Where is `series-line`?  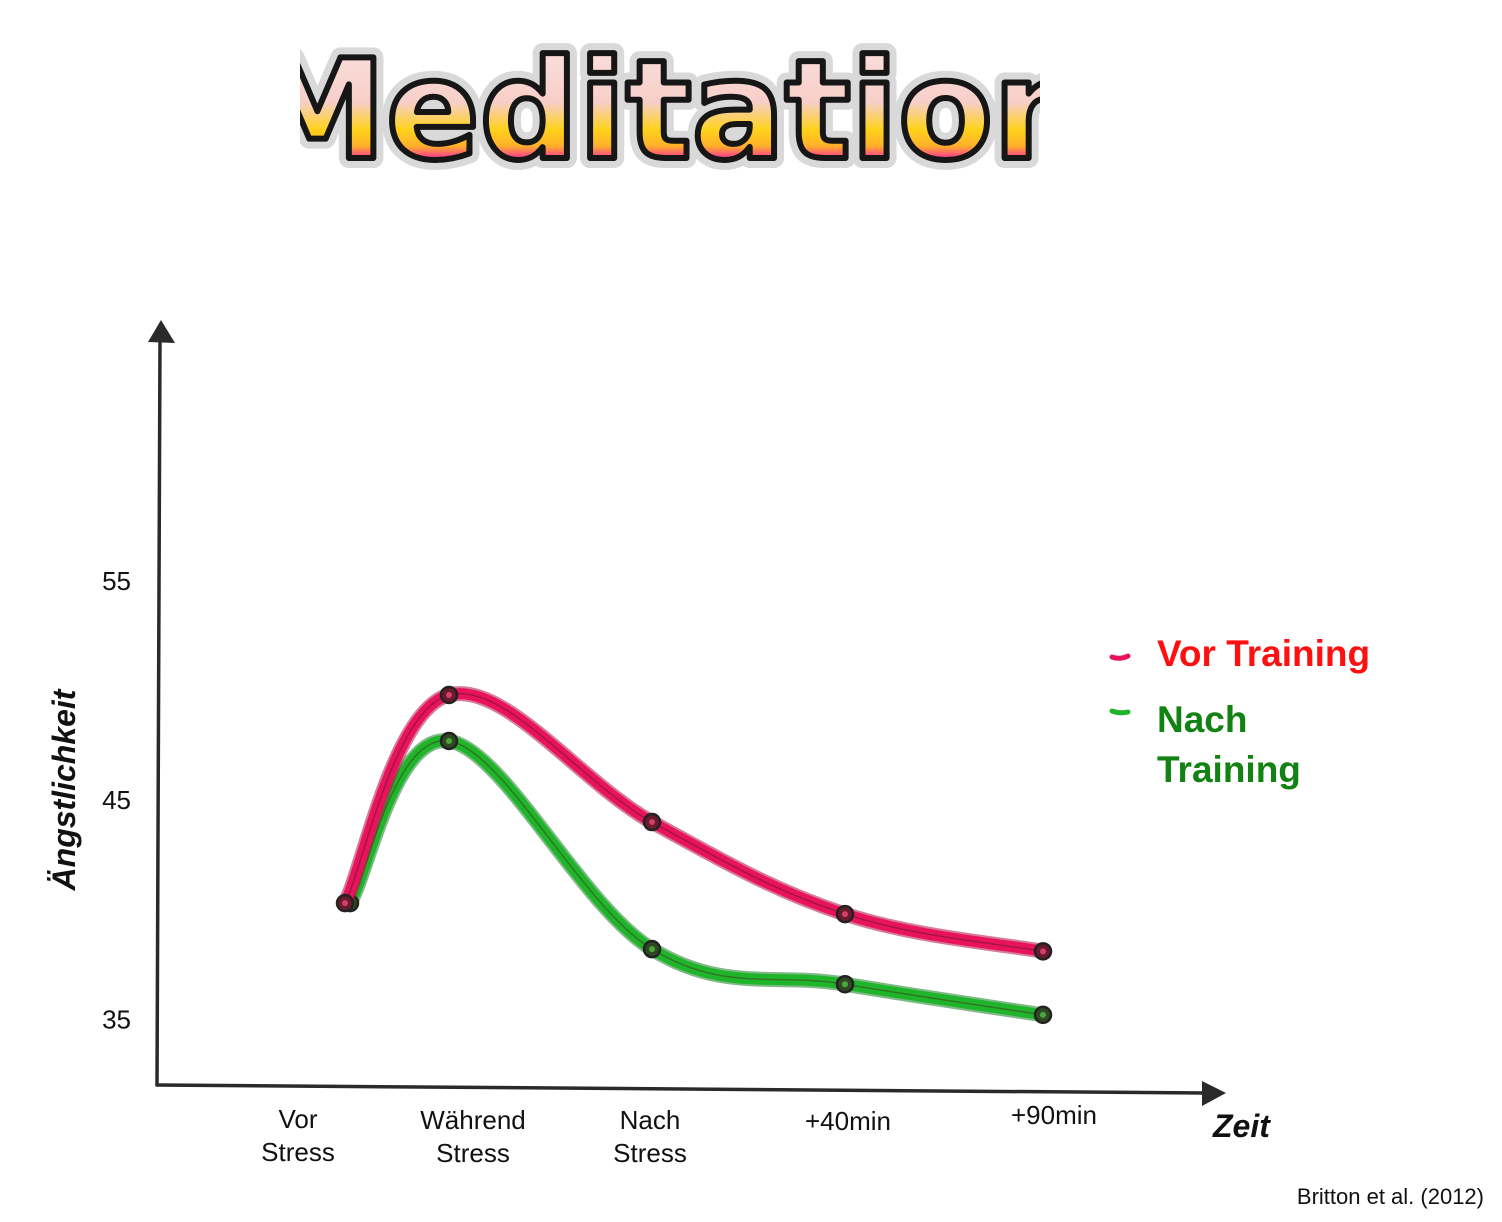
series-line is located at coordinates (696, 878).